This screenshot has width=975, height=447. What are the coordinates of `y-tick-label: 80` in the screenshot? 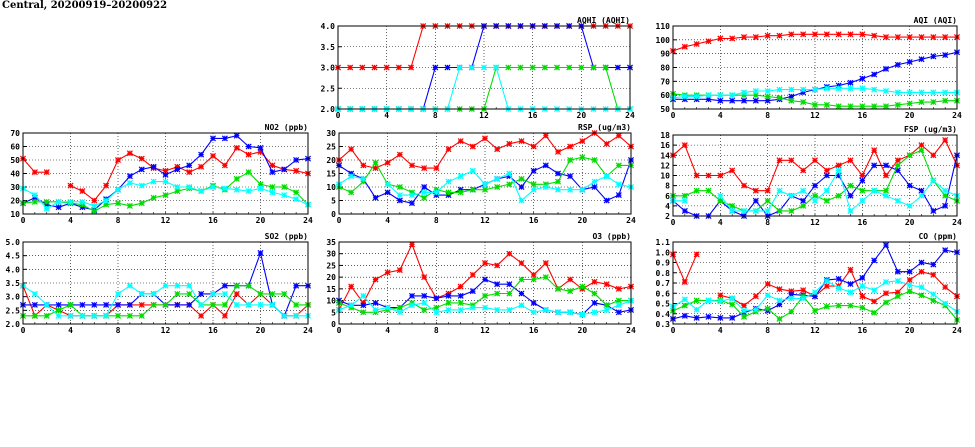 It's located at (665, 68).